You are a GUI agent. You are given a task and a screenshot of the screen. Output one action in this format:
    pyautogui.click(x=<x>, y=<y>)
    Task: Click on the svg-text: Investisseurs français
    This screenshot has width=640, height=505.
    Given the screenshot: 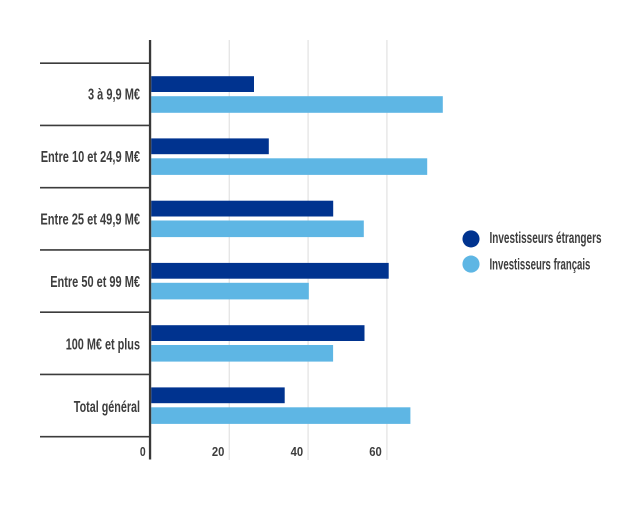 What is the action you would take?
    pyautogui.click(x=540, y=264)
    